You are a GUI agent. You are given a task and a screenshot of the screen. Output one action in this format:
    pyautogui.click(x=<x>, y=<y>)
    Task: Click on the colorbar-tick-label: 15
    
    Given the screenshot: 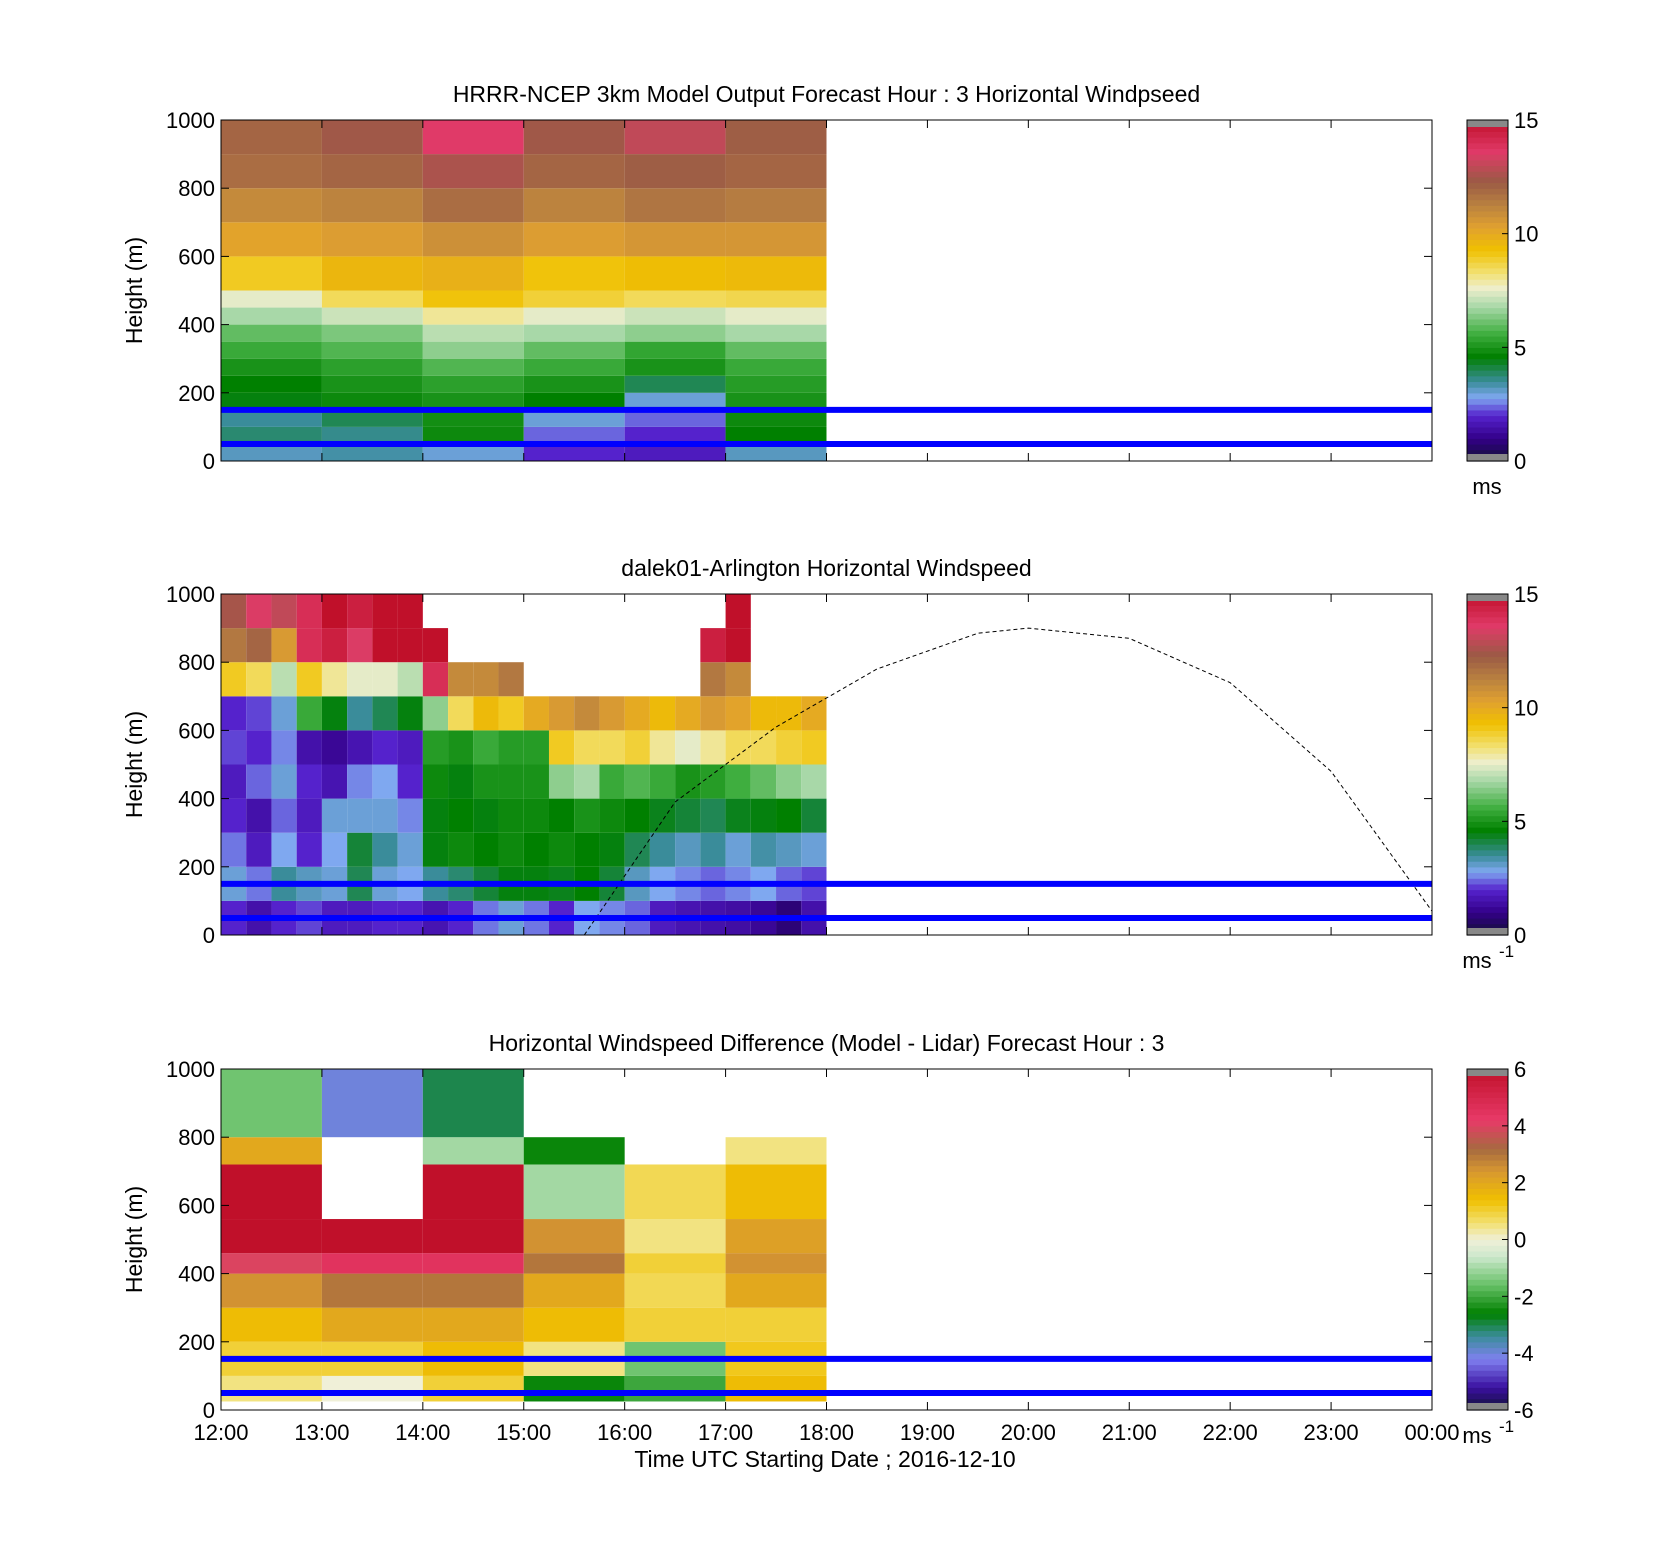 What is the action you would take?
    pyautogui.click(x=1526, y=120)
    